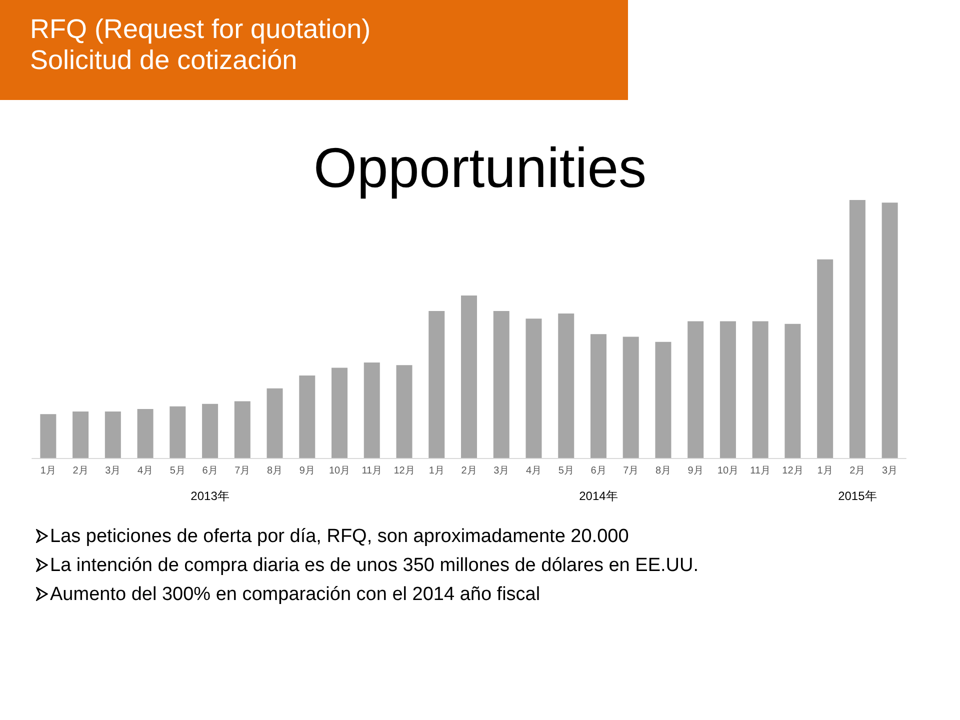 The height and width of the screenshot is (720, 960). Describe the element at coordinates (598, 496) in the screenshot. I see `text: 2014年` at that location.